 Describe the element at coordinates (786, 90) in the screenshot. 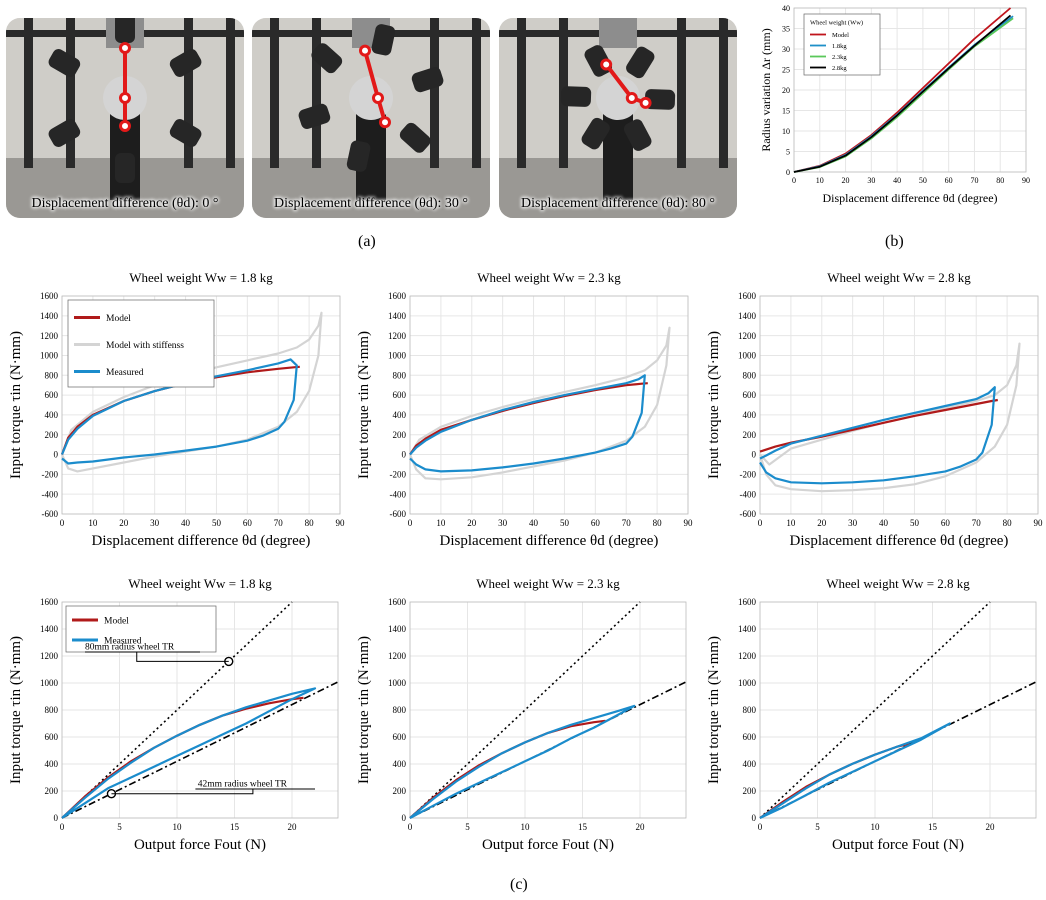

I see `y-tick-label: 20` at that location.